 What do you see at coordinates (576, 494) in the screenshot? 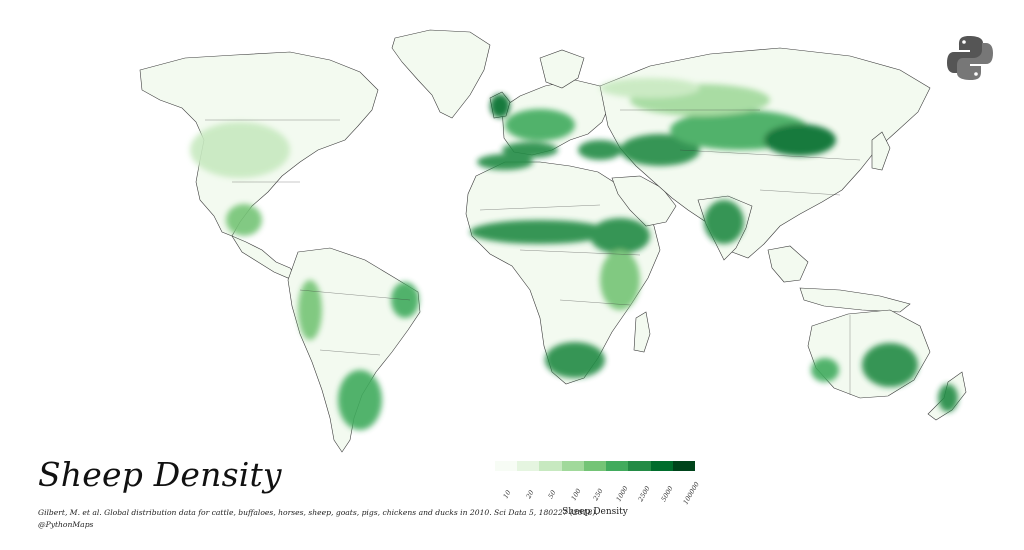
I see `legend-tick-label: 100` at bounding box center [576, 494].